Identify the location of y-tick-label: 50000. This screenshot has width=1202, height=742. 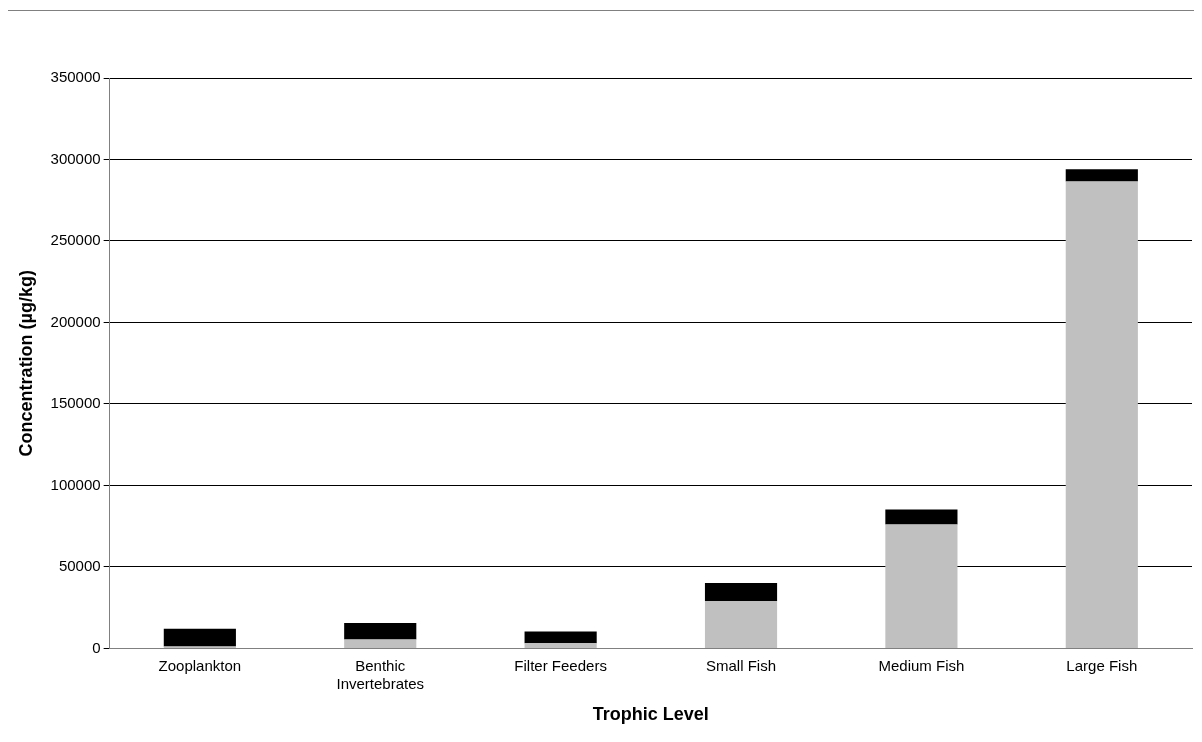
(79, 566).